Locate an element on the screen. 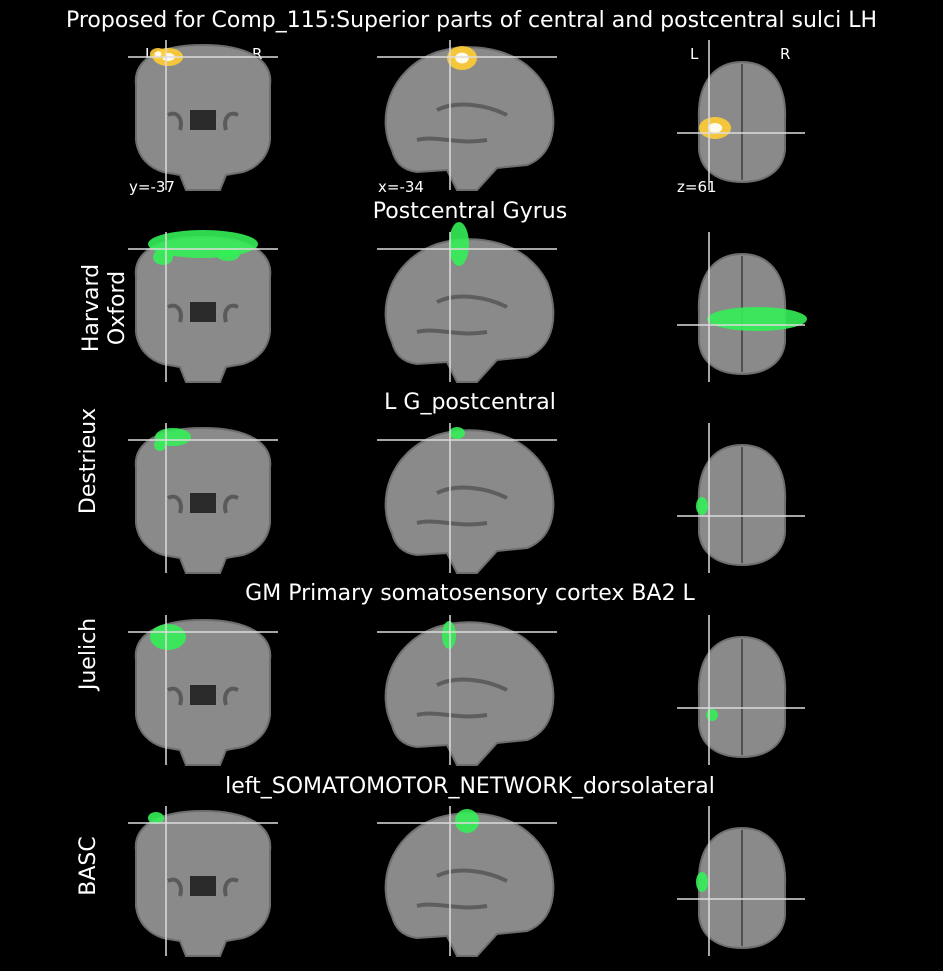  atlas-label-juelich: Juelich is located at coordinates (88, 654).